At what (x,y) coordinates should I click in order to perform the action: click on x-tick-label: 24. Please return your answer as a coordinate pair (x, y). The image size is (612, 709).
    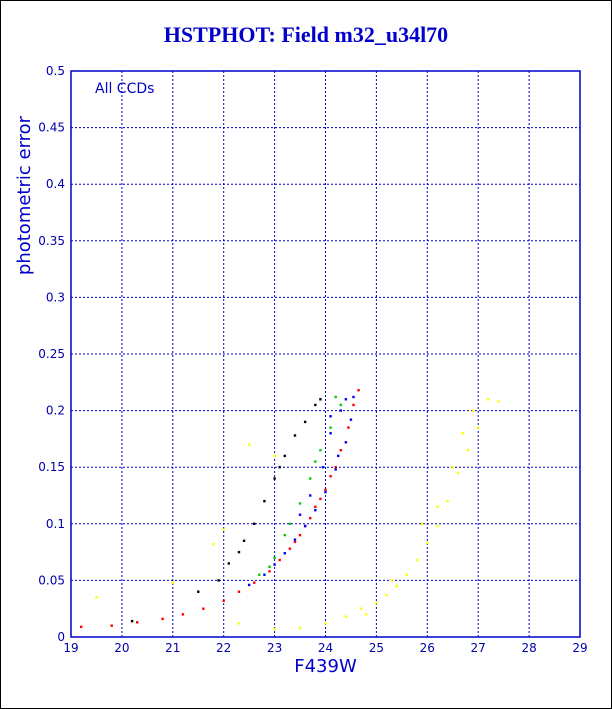
    Looking at the image, I should click on (325, 648).